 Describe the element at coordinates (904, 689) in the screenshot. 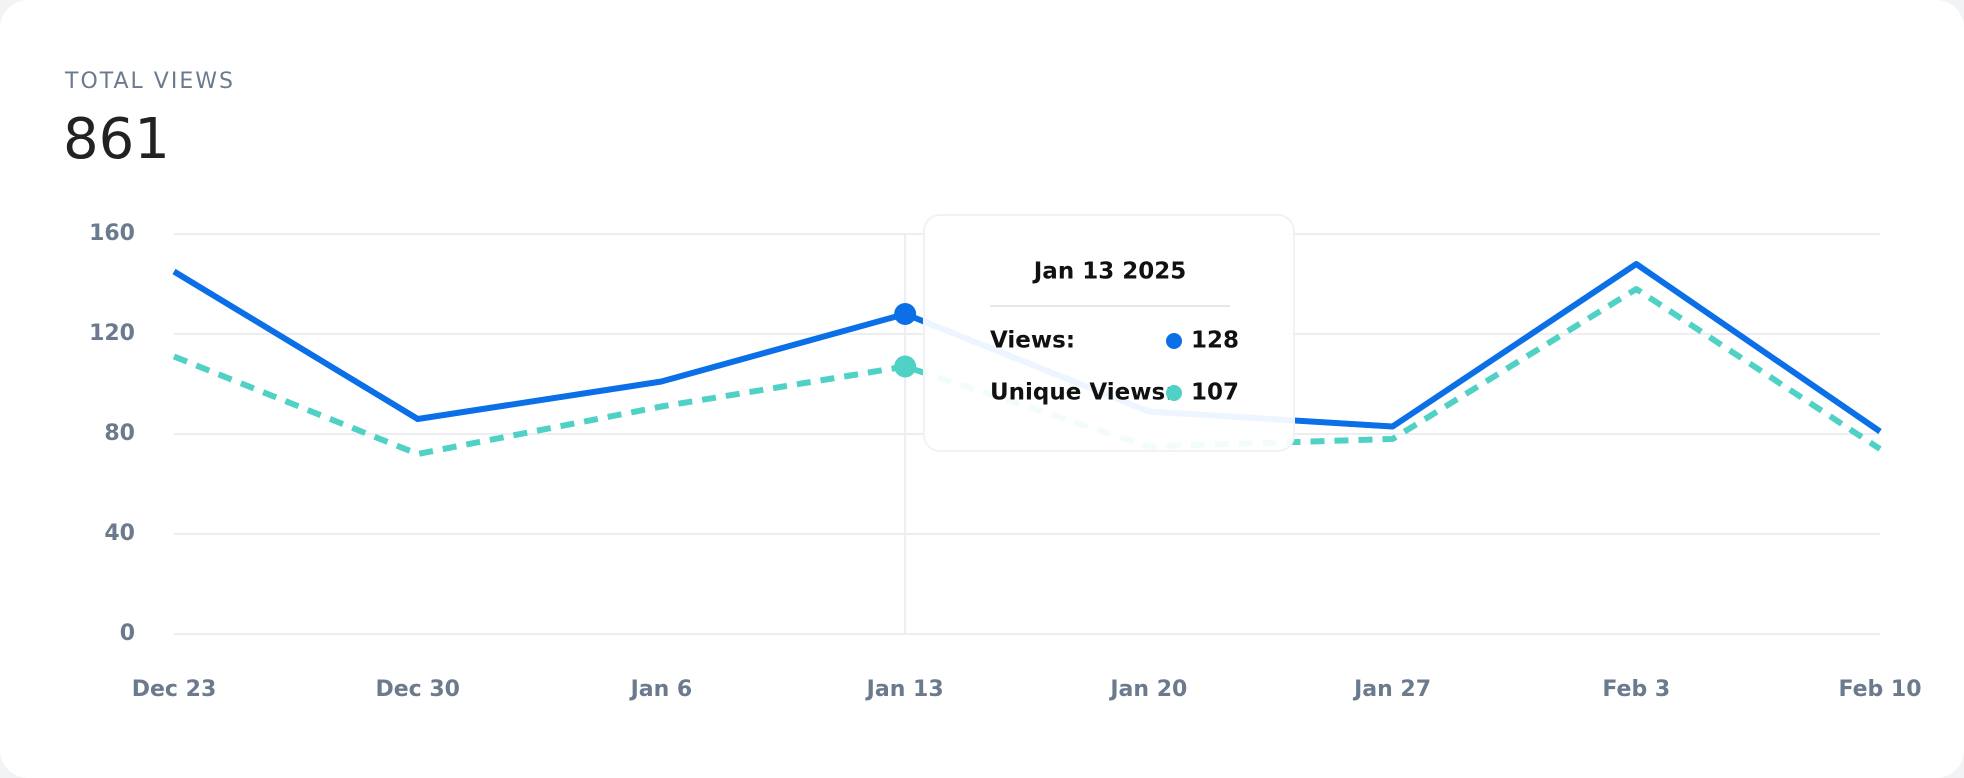

I see `x-tick-label: Jan 13` at that location.